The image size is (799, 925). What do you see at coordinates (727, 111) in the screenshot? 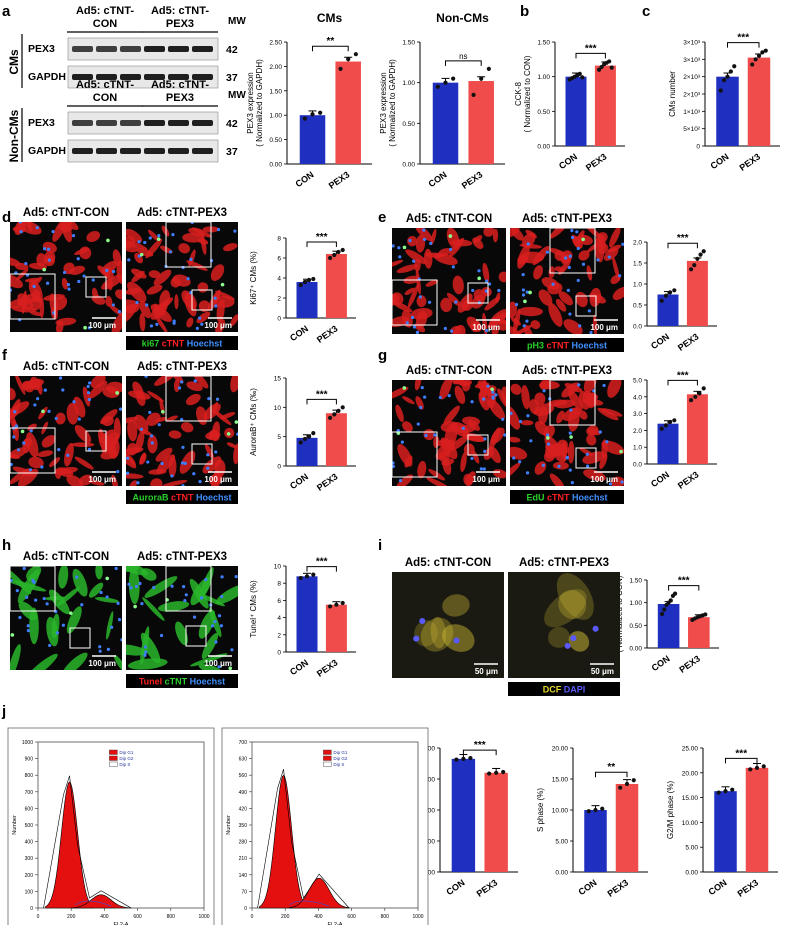
I see `bar-con` at bounding box center [727, 111].